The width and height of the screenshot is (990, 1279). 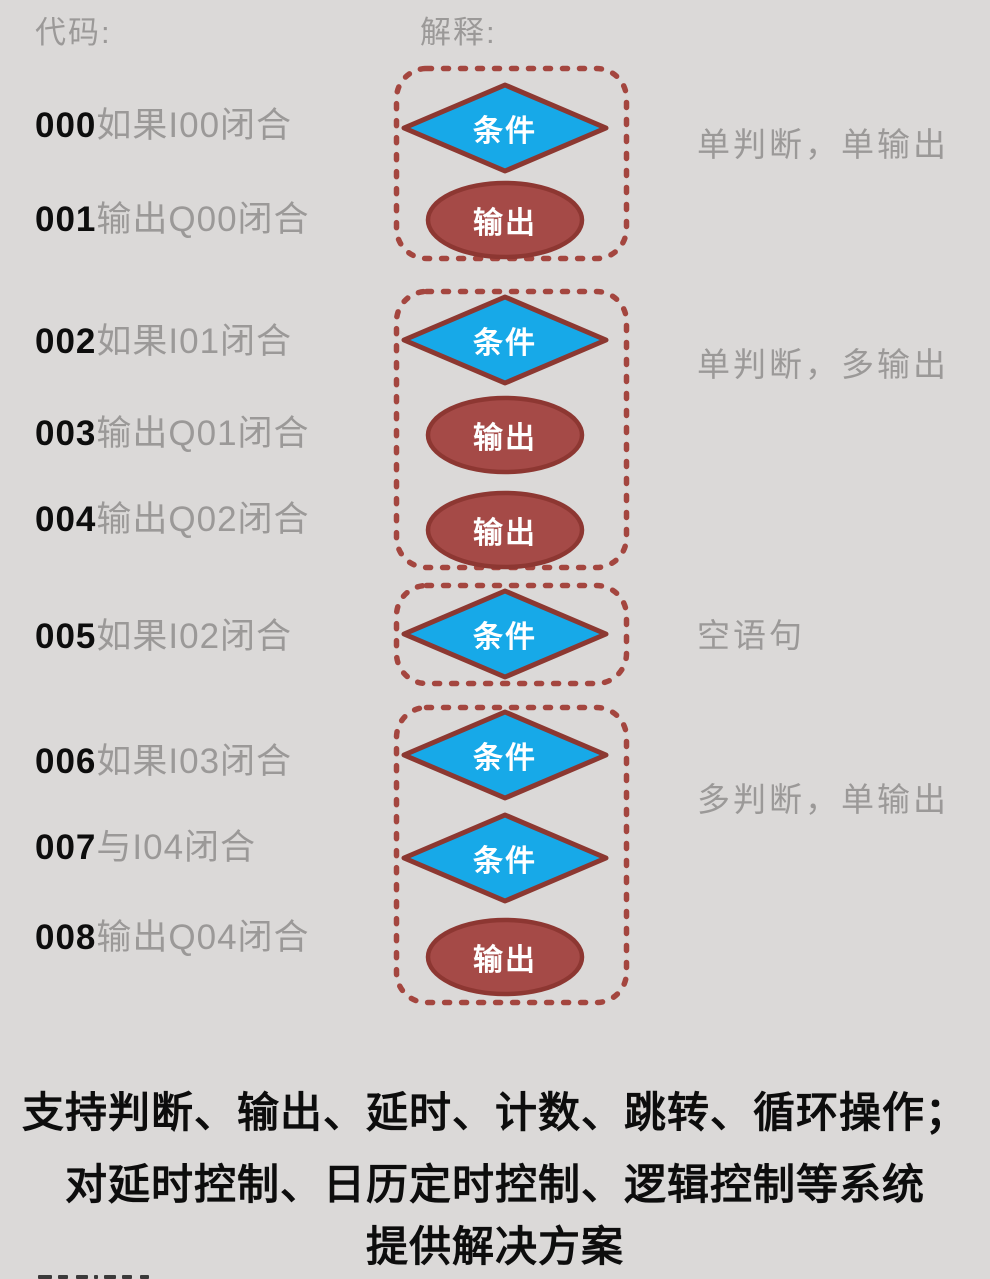 What do you see at coordinates (458, 32) in the screenshot?
I see `explain-column-header: 解释:` at bounding box center [458, 32].